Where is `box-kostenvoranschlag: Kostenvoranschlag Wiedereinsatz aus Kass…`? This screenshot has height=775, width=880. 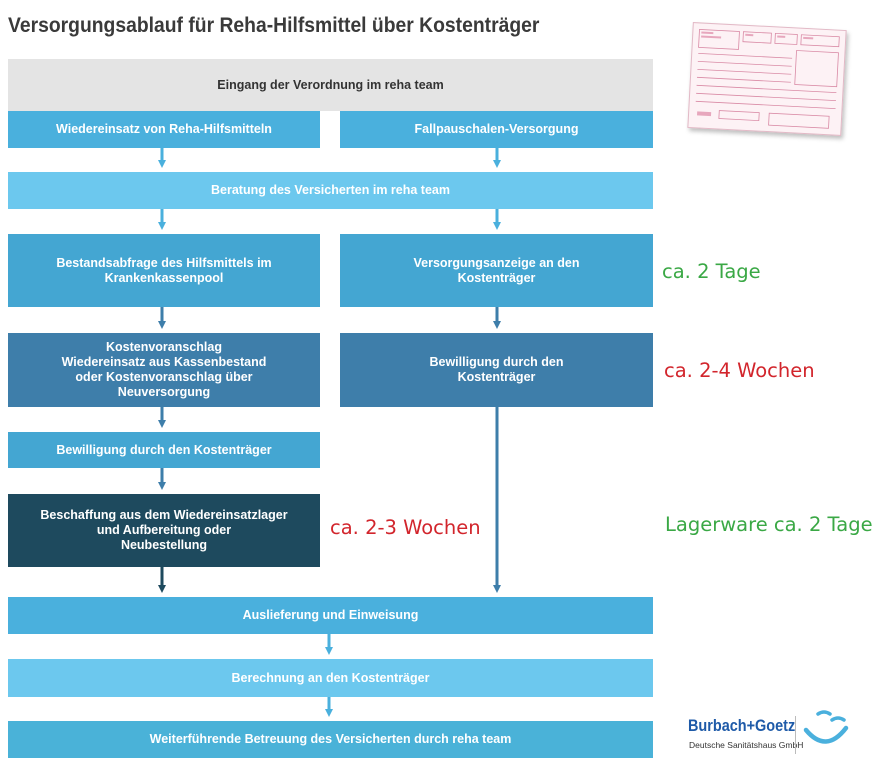
box-kostenvoranschlag: Kostenvoranschlag Wiedereinsatz aus Kass… is located at coordinates (164, 370).